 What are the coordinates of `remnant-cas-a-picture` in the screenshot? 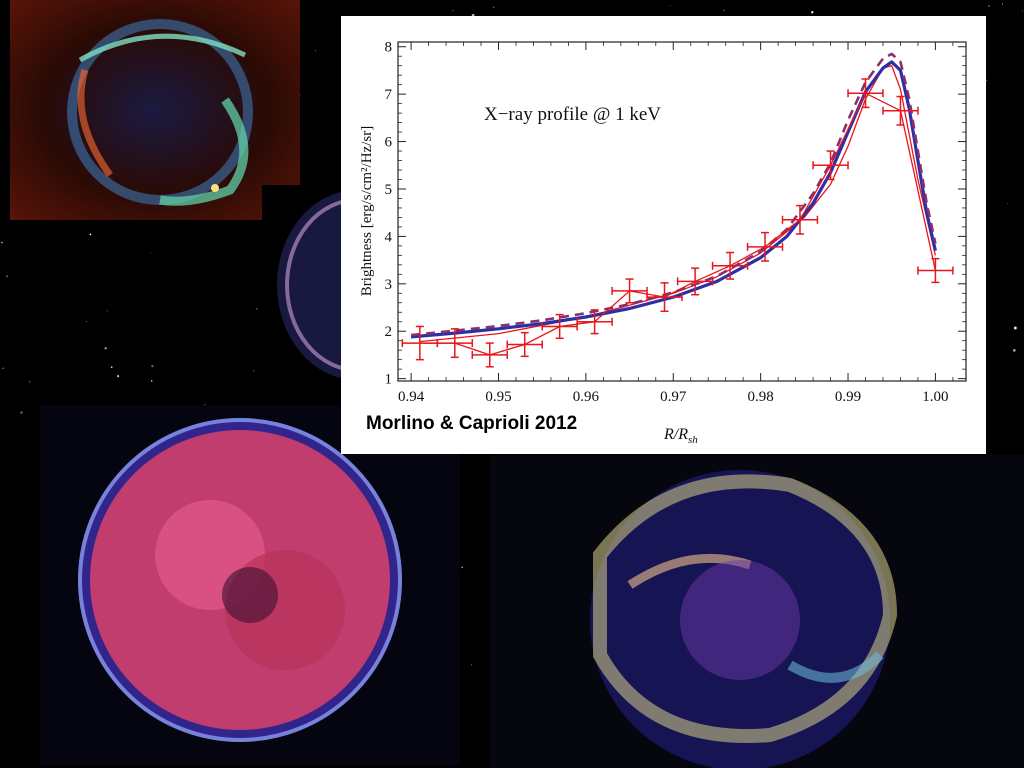 It's located at (744, 619).